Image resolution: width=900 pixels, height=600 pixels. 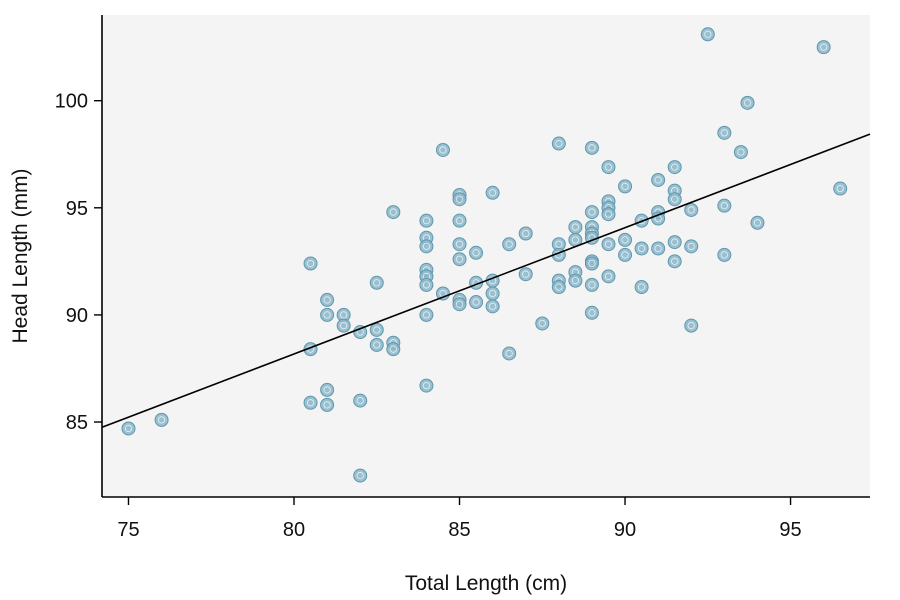 I want to click on y-tick-label: 100, so click(x=71, y=102).